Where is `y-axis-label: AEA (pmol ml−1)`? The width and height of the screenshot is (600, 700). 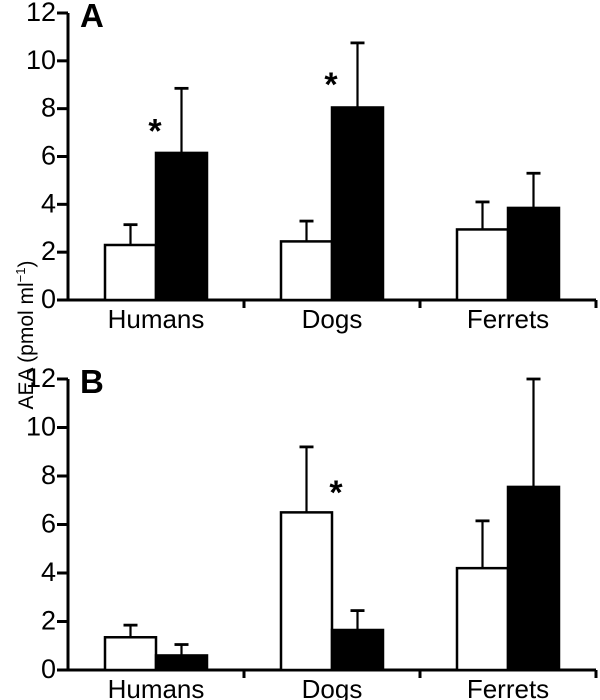 y-axis-label: AEA (pmol ml−1) is located at coordinates (27, 335).